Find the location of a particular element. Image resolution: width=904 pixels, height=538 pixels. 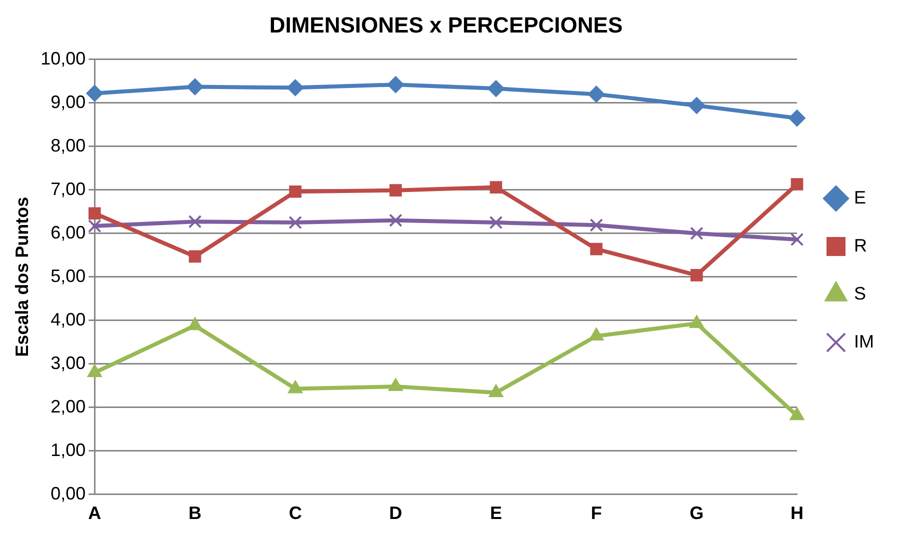

legend-label: S is located at coordinates (860, 293).